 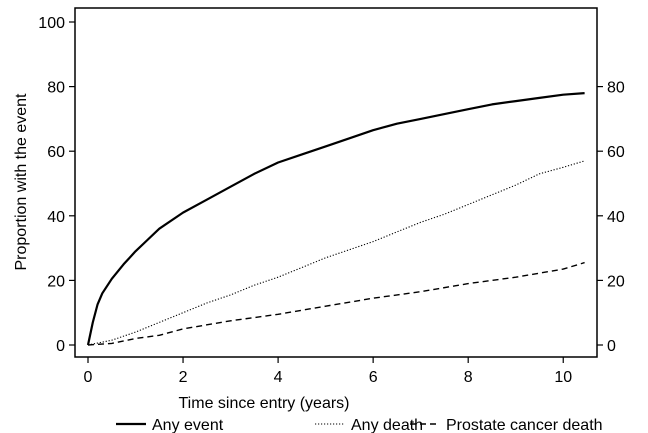 I want to click on y-tick-label-right: 60, so click(x=616, y=152).